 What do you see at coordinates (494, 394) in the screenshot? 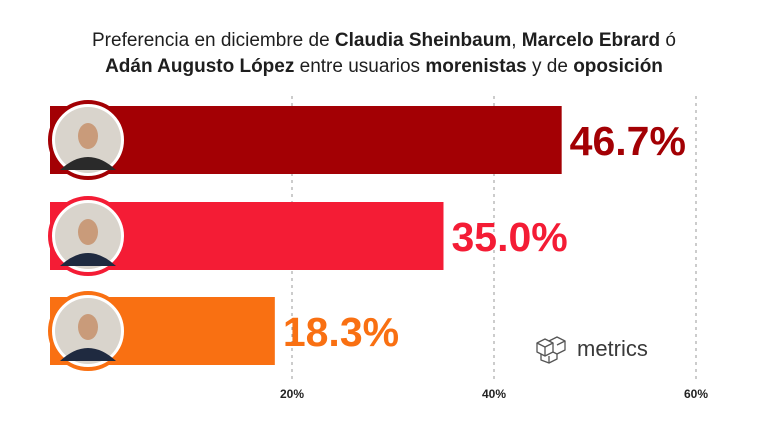
I see `x-tick-label: 40%` at bounding box center [494, 394].